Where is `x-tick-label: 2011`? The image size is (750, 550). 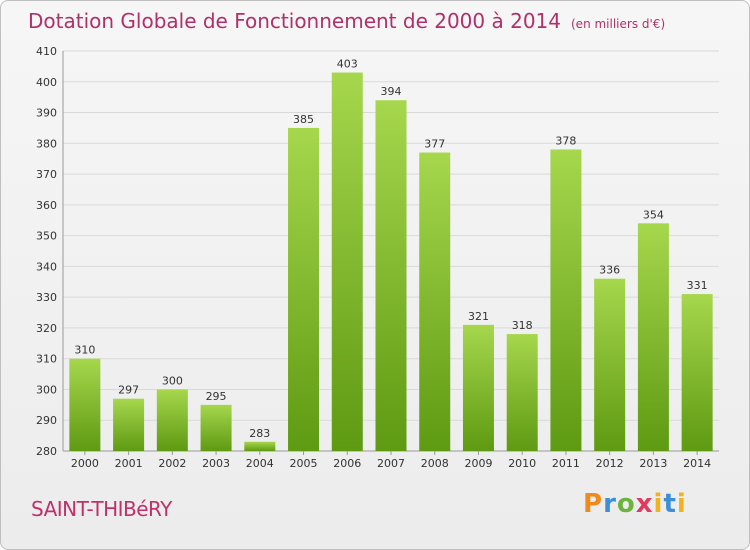 x-tick-label: 2011 is located at coordinates (566, 463).